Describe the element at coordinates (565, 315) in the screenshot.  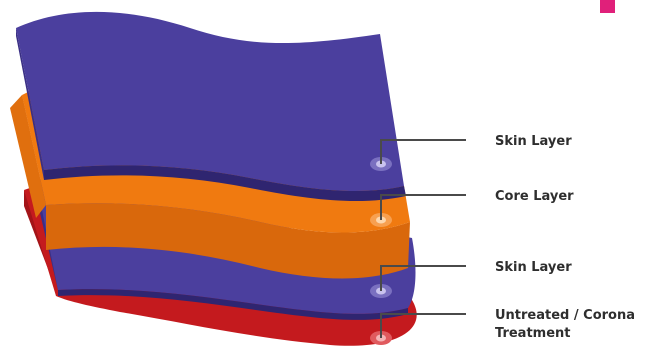
I see `label-treatment-line-1: Untreated / Corona` at that location.